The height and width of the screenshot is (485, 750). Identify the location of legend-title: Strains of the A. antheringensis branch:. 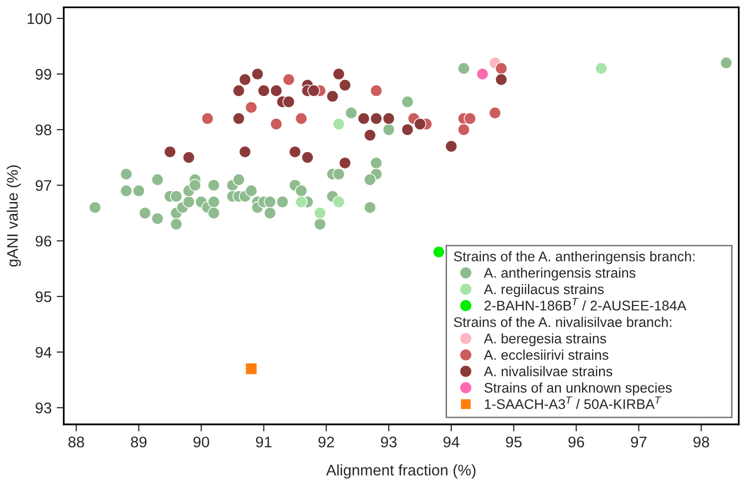
(574, 257).